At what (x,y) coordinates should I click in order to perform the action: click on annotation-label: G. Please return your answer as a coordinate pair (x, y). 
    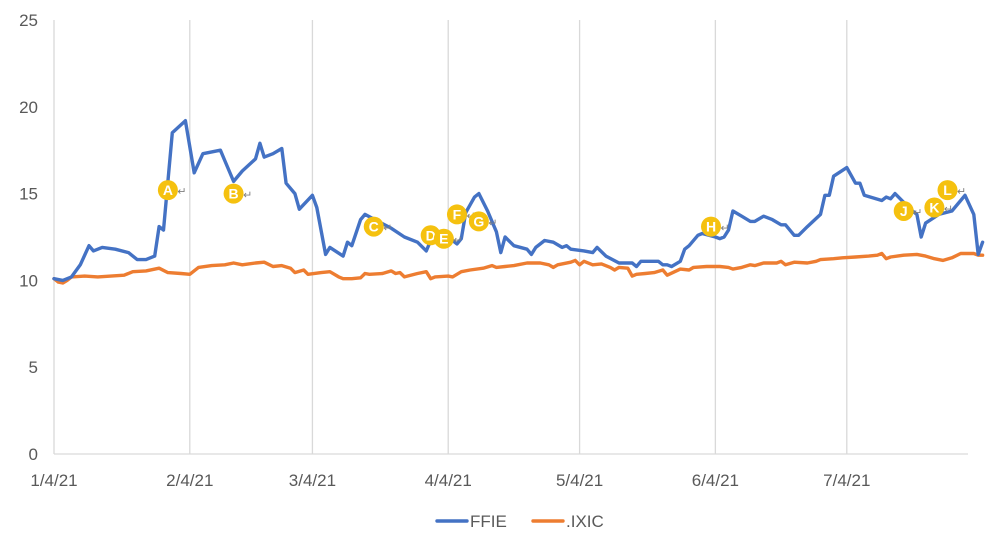
    Looking at the image, I should click on (478, 221).